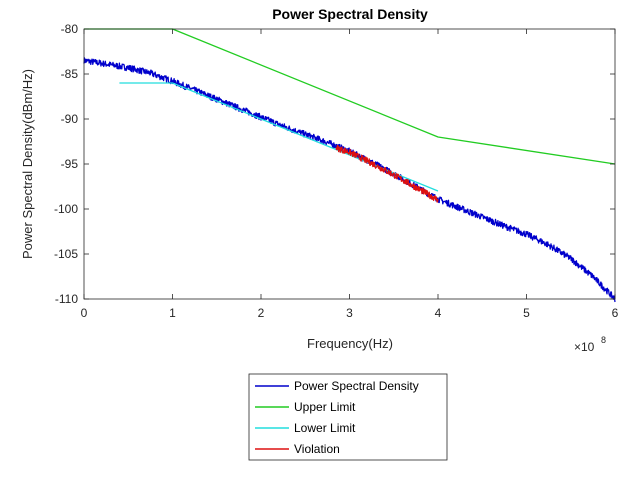 The width and height of the screenshot is (640, 484). I want to click on legend-label: Lower Limit, so click(325, 428).